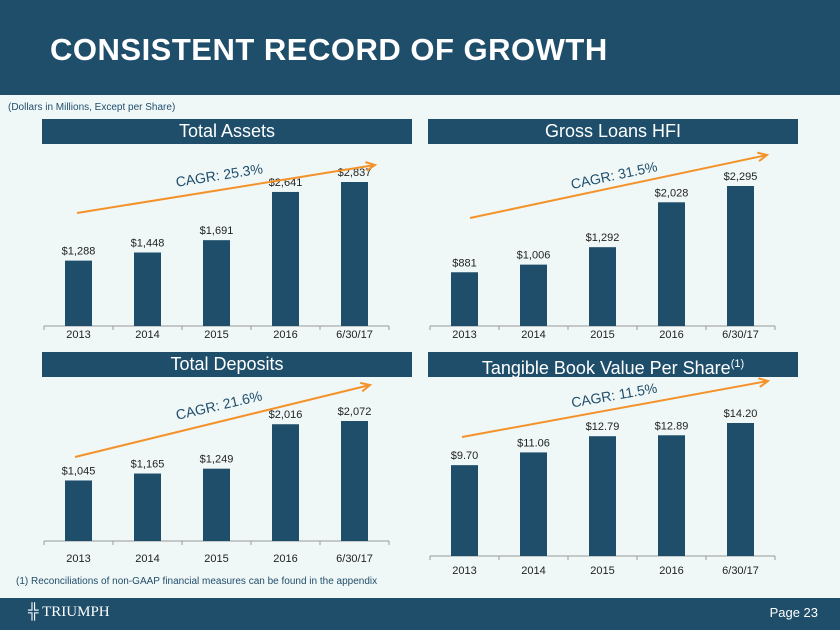 The image size is (840, 630). Describe the element at coordinates (741, 414) in the screenshot. I see `data-label: $14.20` at that location.